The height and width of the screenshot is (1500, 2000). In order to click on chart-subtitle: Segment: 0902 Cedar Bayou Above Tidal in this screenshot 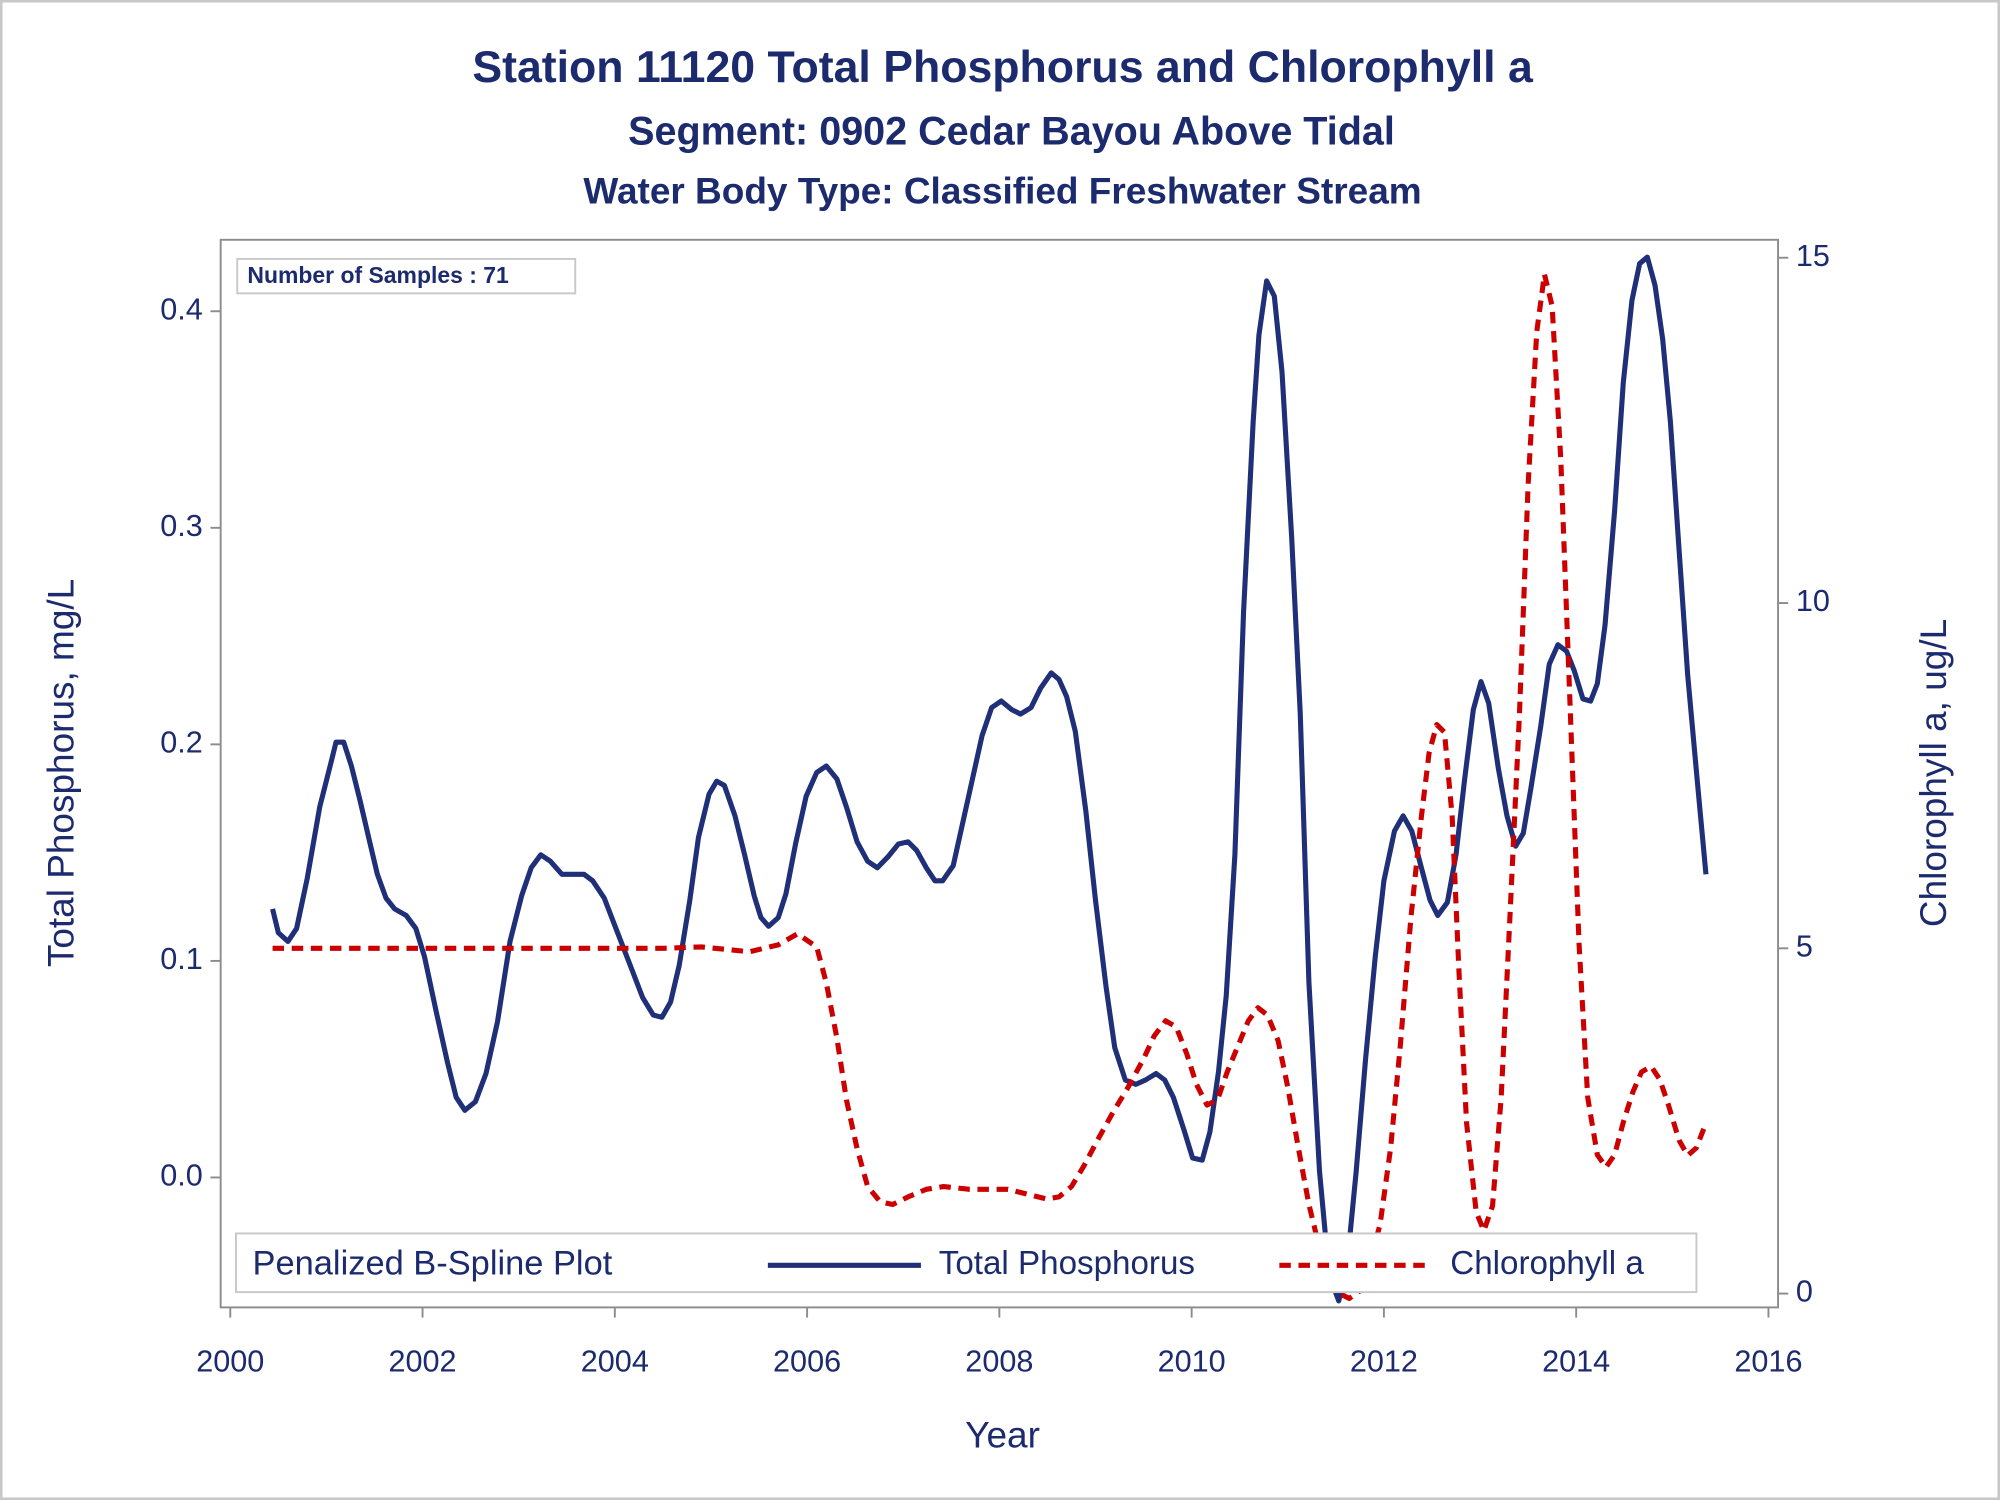, I will do `click(1011, 131)`.